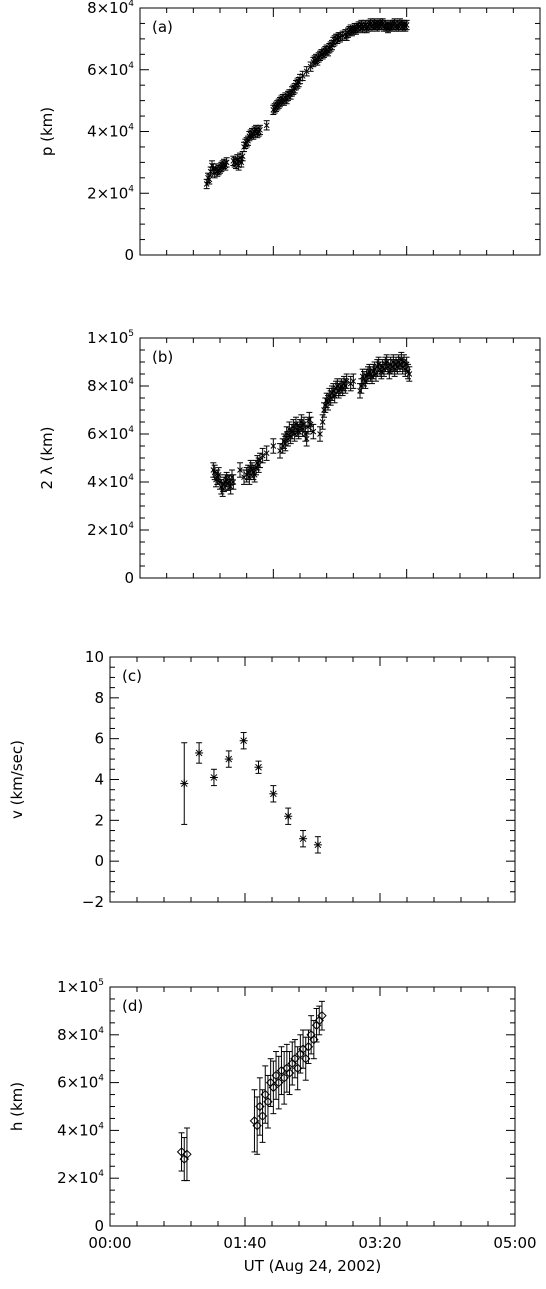 The image size is (546, 1289). What do you see at coordinates (99, 739) in the screenshot?
I see `y-tick-label: 6` at bounding box center [99, 739].